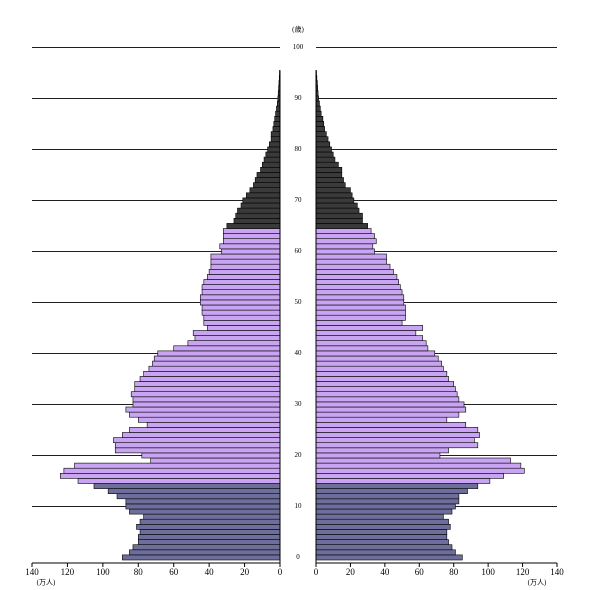 The image size is (598, 590). I want to click on y-tick-label: 0, so click(298, 557).